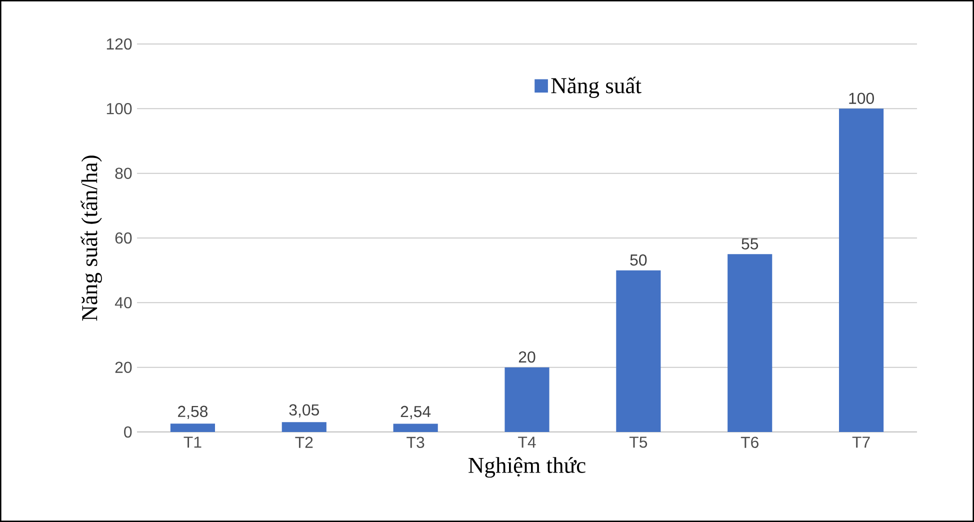 Image resolution: width=974 pixels, height=522 pixels. I want to click on x-tick-label: T1, so click(193, 442).